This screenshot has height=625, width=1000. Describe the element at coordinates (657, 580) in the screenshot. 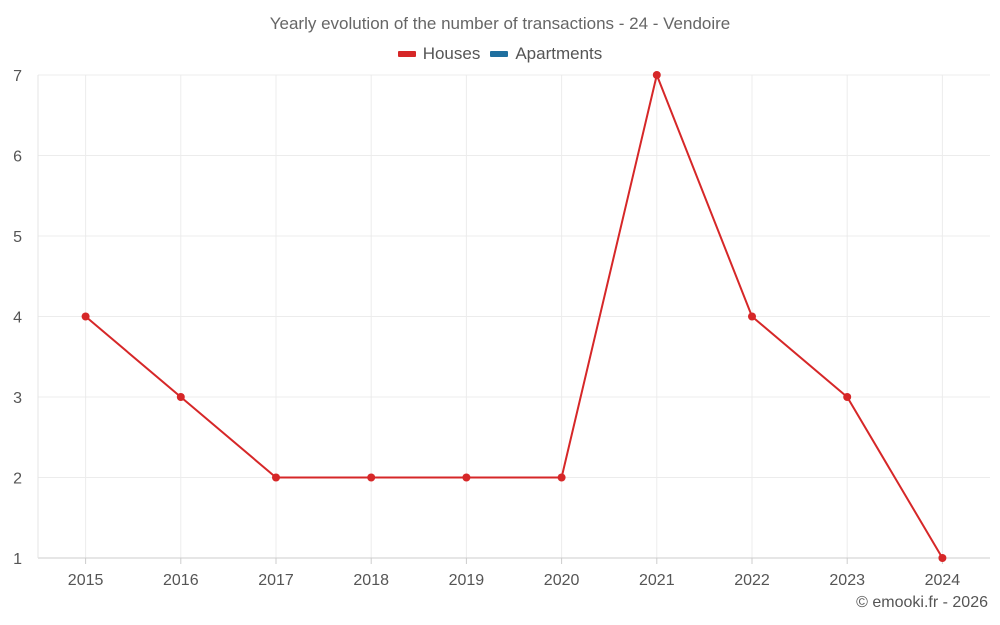

I see `x-tick-label: 2021` at that location.